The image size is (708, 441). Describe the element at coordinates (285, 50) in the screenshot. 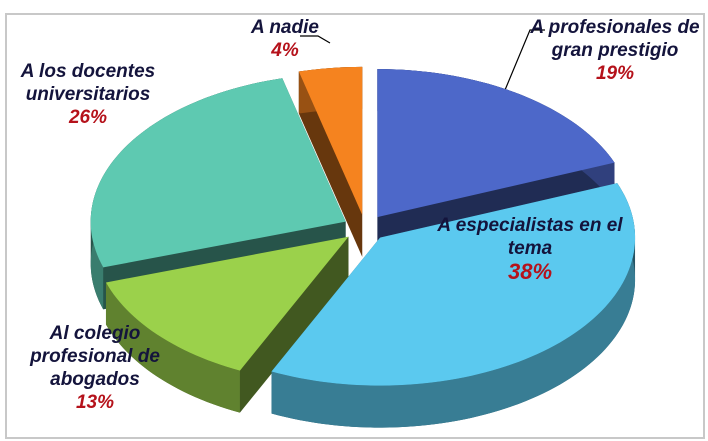

I see `value-label: 4%` at that location.